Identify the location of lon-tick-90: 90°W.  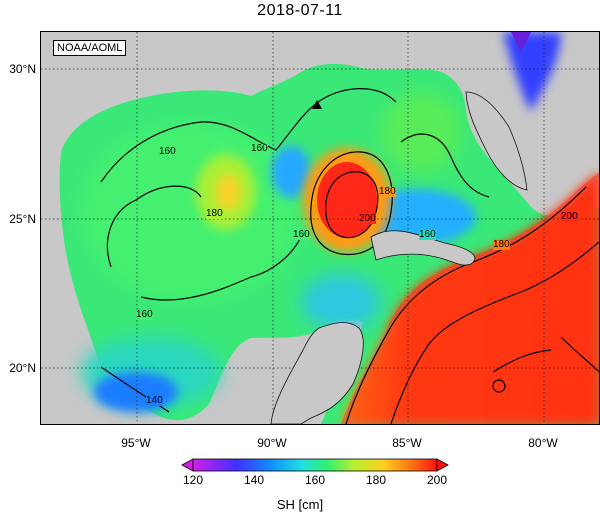
(272, 443).